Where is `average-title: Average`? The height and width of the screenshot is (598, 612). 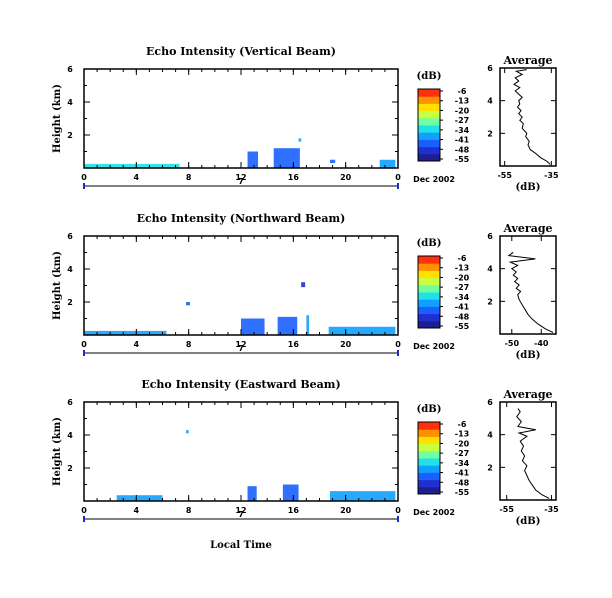 average-title: Average is located at coordinates (527, 394).